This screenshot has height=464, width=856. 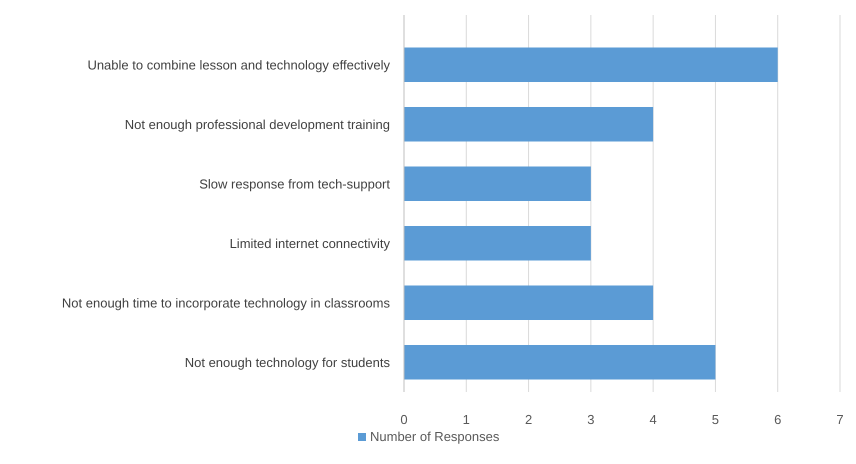 I want to click on y-tick-label: Not enough professional development training, so click(x=257, y=124).